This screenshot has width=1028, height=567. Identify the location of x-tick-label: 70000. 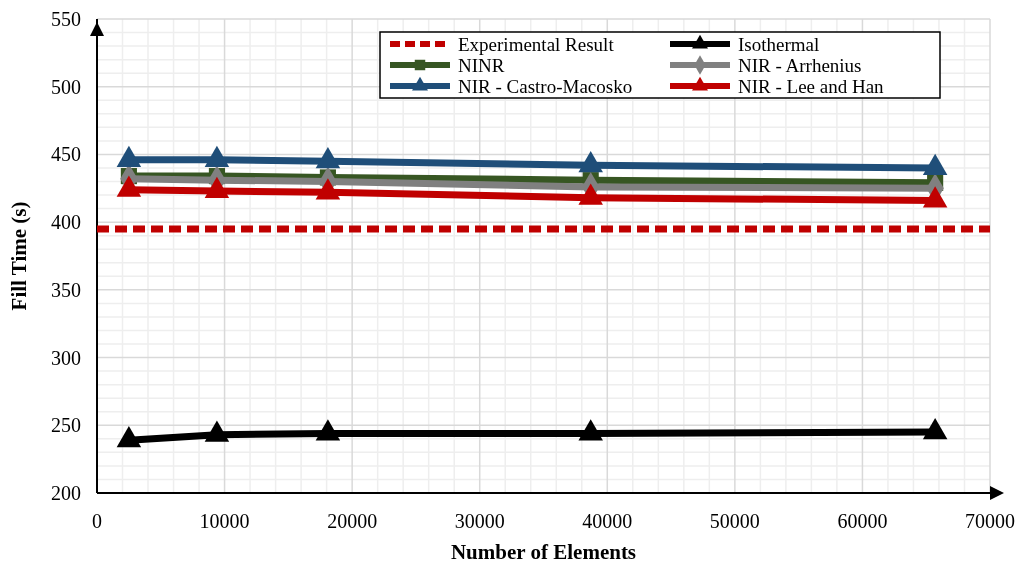
(990, 521).